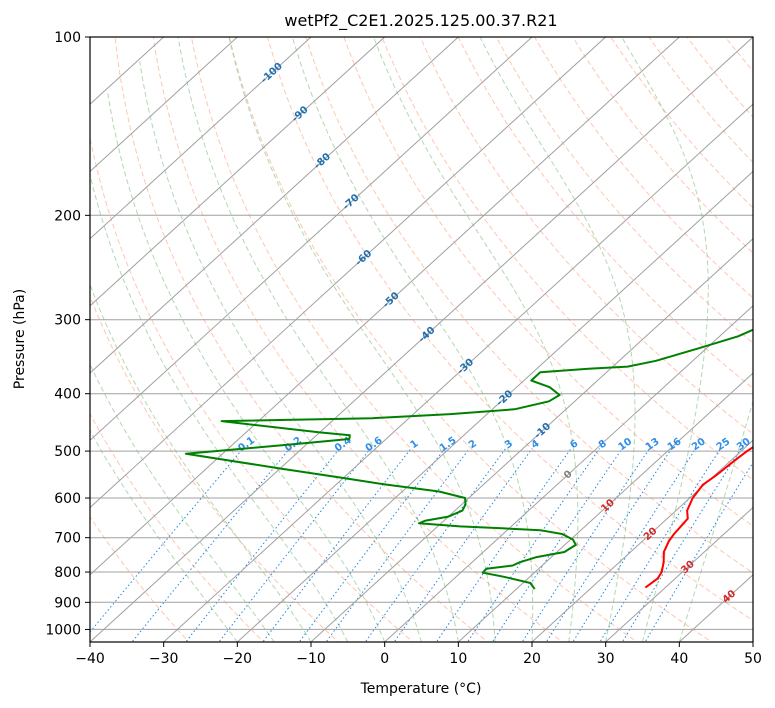 The image size is (775, 708). What do you see at coordinates (698, 517) in the screenshot?
I see `temperature-profile` at bounding box center [698, 517].